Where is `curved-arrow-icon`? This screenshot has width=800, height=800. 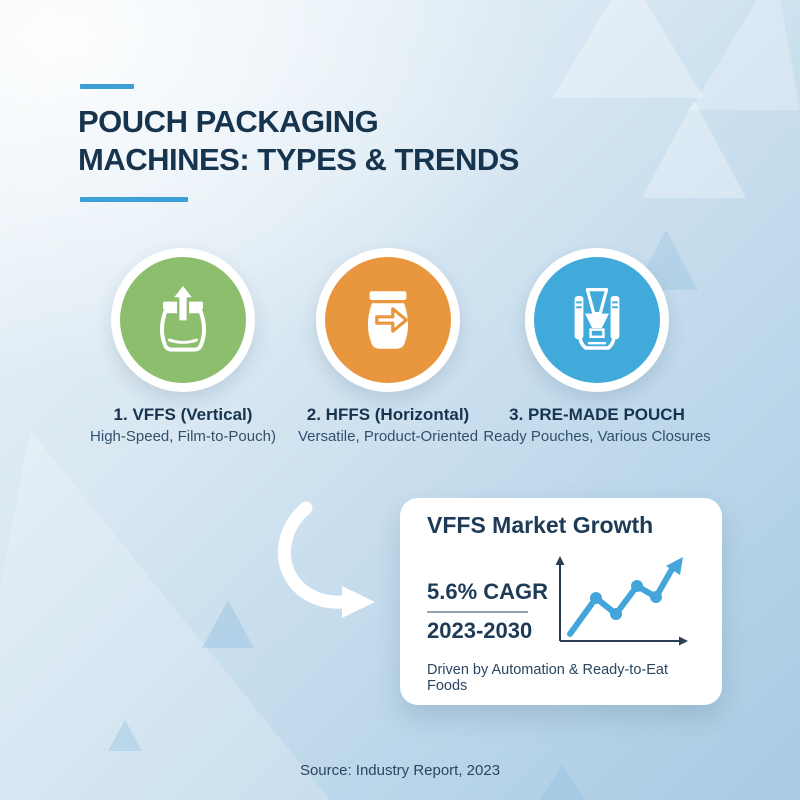 curved-arrow-icon is located at coordinates (326, 559).